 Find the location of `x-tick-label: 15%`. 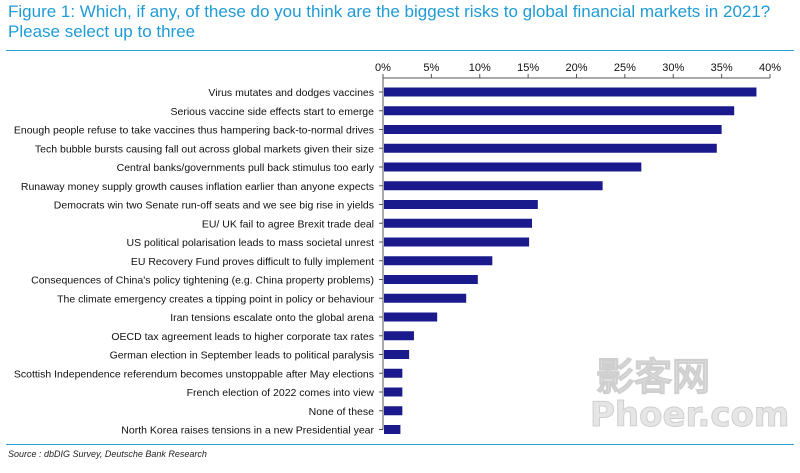

x-tick-label: 15% is located at coordinates (528, 68).